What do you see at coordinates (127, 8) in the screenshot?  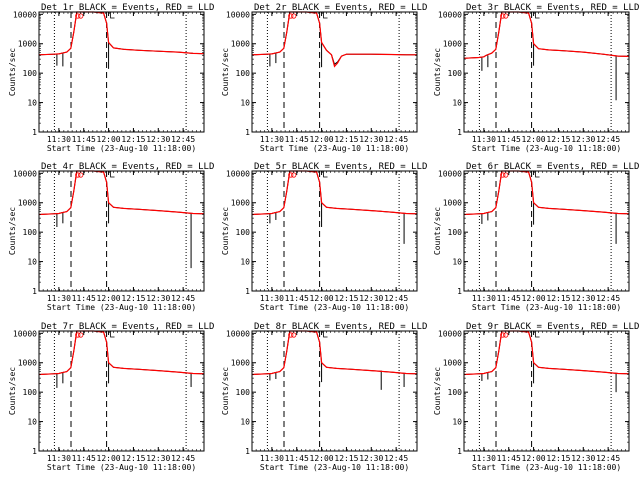 I see `panel-title: Det 1r BLACK = Events, RED = LLD` at bounding box center [127, 8].